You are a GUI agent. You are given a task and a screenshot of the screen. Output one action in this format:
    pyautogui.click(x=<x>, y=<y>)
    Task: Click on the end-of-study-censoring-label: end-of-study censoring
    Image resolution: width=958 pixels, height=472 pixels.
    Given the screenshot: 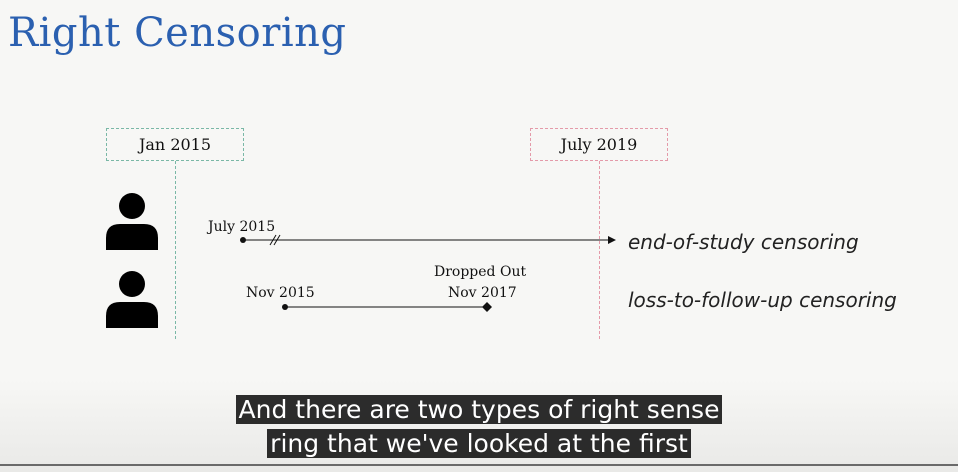 What is the action you would take?
    pyautogui.click(x=743, y=242)
    